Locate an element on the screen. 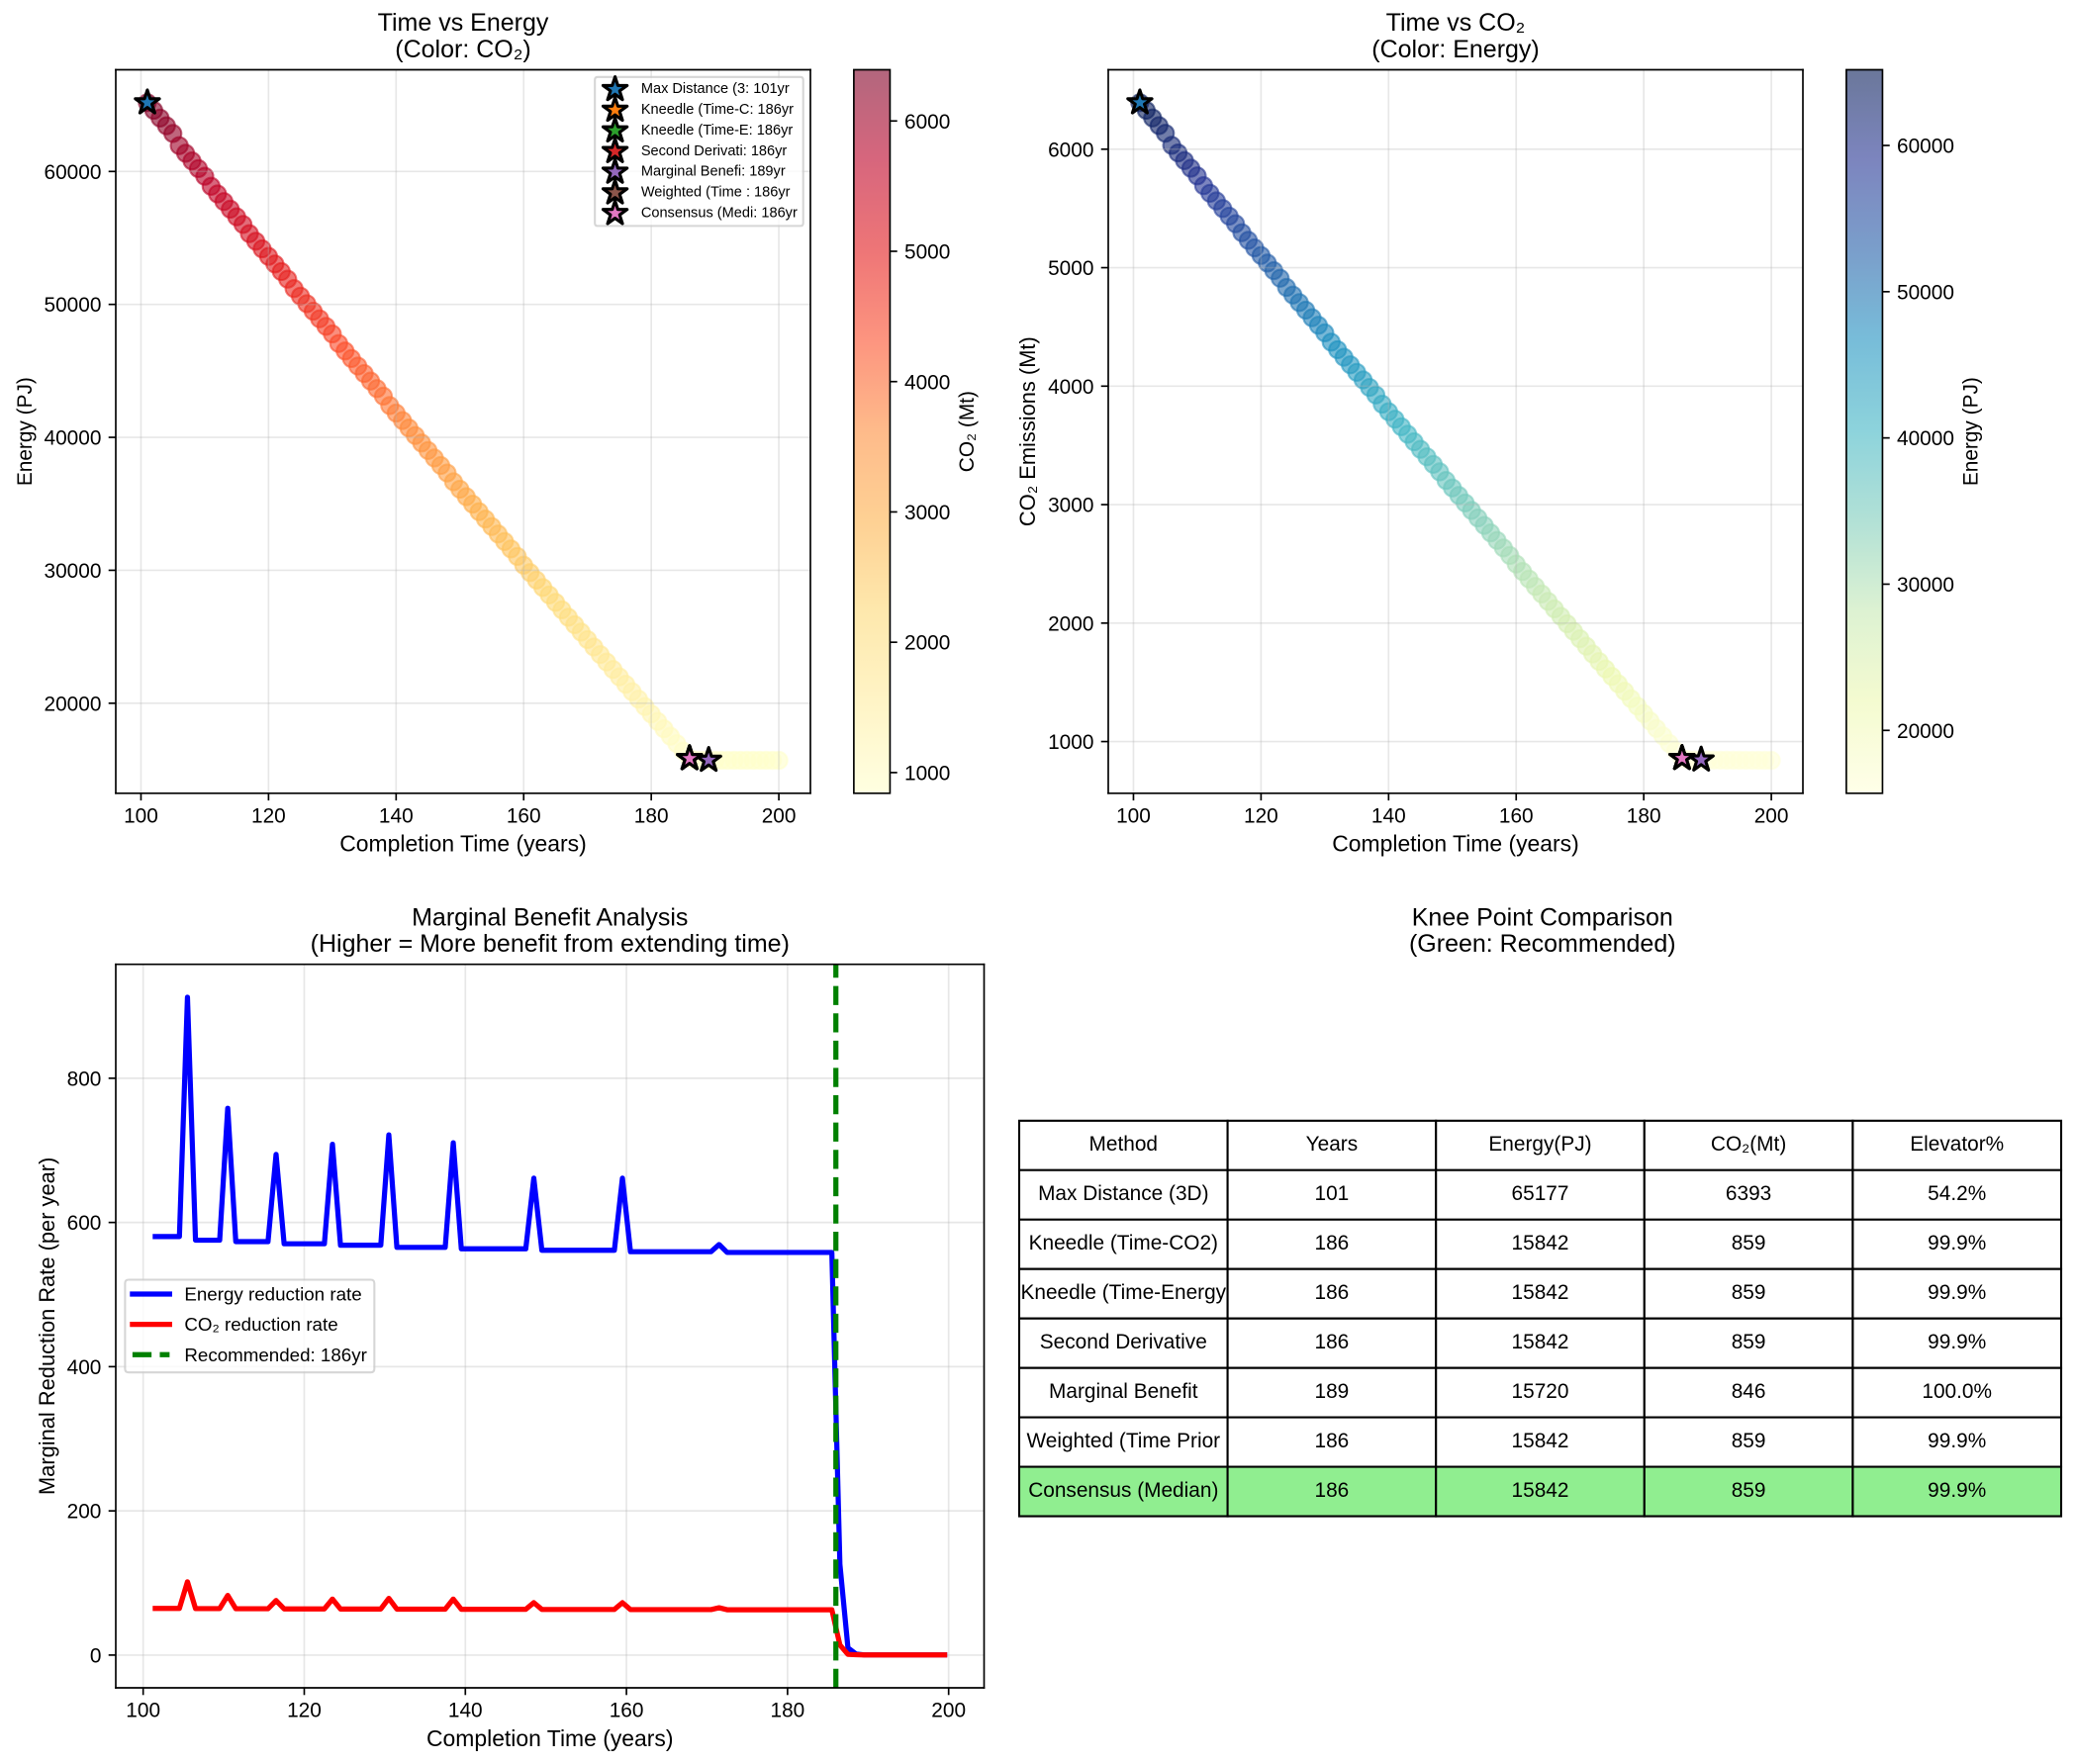  svg-text: Time vs CO₂ is located at coordinates (1456, 23).